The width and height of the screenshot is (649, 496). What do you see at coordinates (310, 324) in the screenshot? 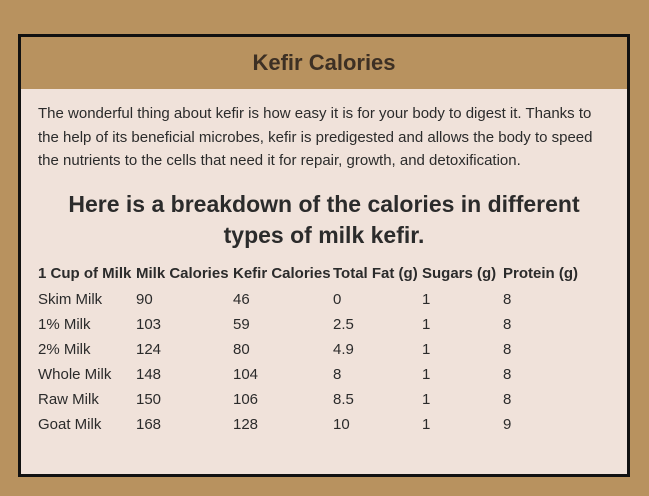
I see `table-row: 1% Milk 103 59 2.5 1 8` at bounding box center [310, 324].